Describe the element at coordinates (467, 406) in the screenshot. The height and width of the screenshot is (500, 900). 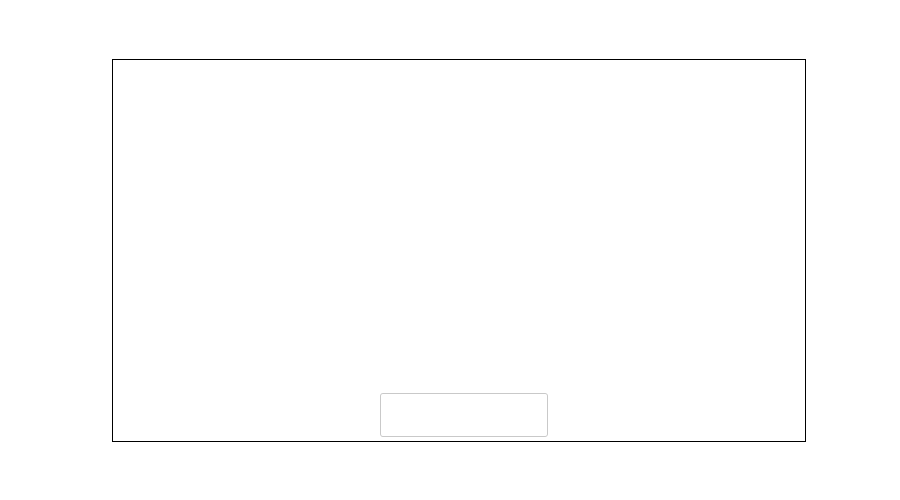
I see `legend-row-distinct-ips` at that location.